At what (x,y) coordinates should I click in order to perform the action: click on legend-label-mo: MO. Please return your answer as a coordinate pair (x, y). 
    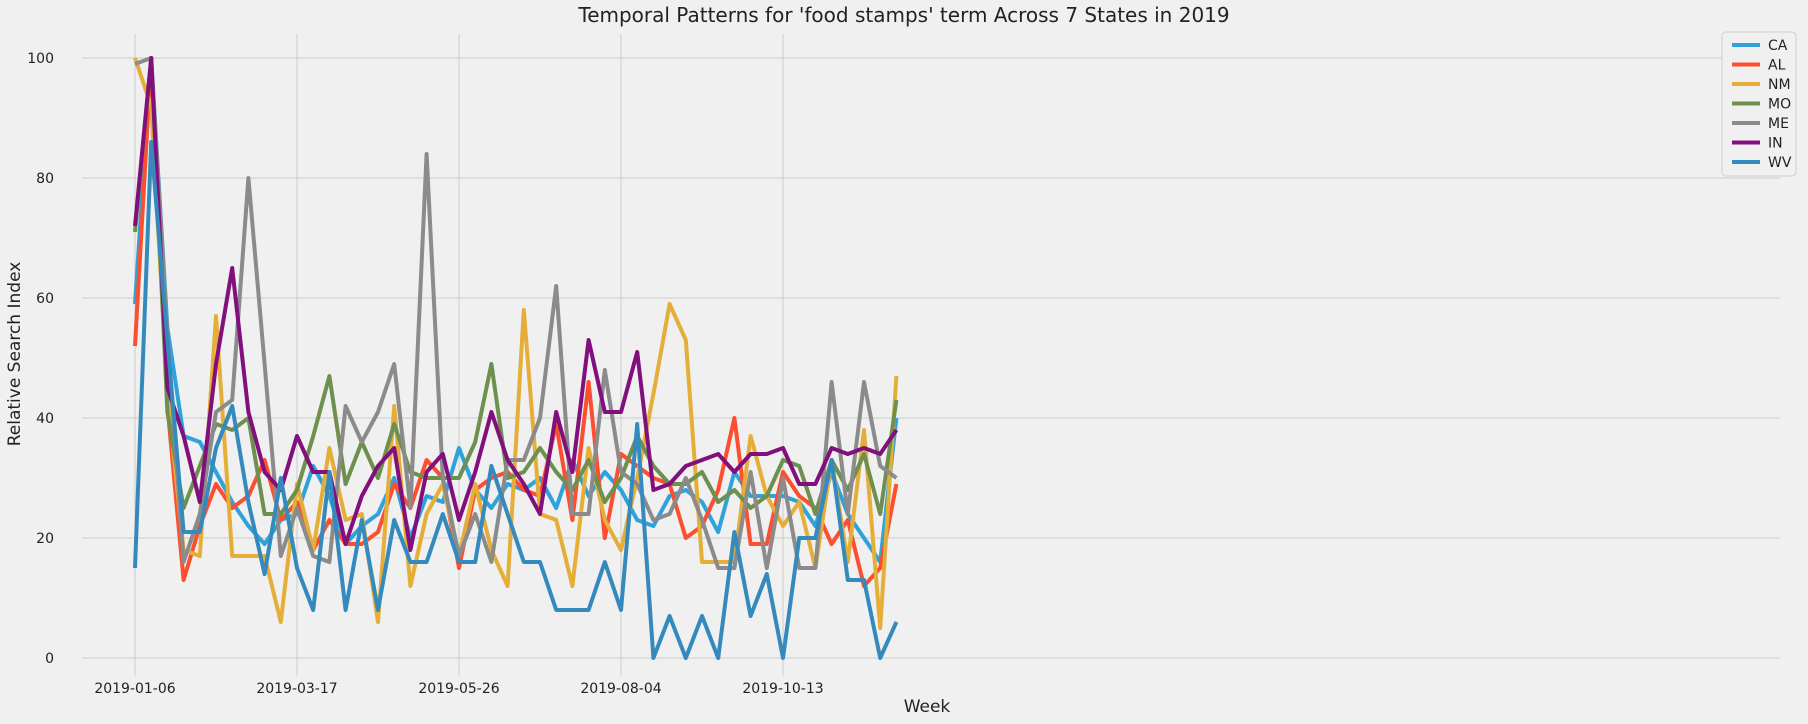
    Looking at the image, I should click on (1779, 105).